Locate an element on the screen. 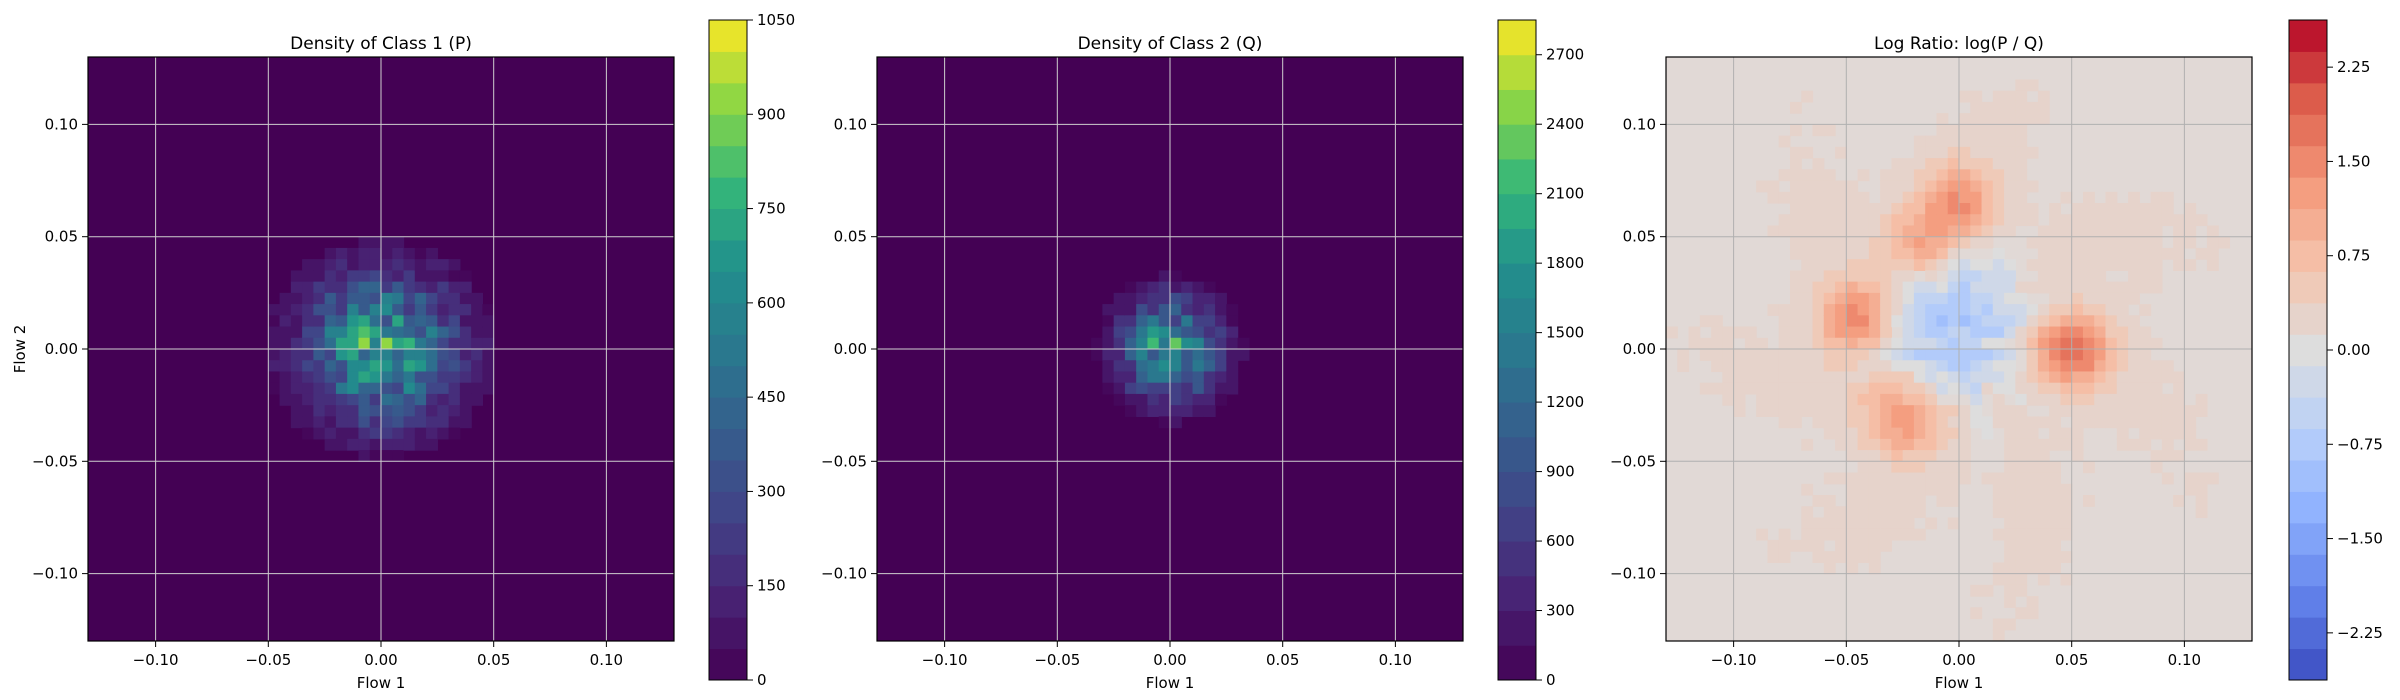 The width and height of the screenshot is (2400, 700). colorbar-tick-label: 1500 is located at coordinates (1565, 333).